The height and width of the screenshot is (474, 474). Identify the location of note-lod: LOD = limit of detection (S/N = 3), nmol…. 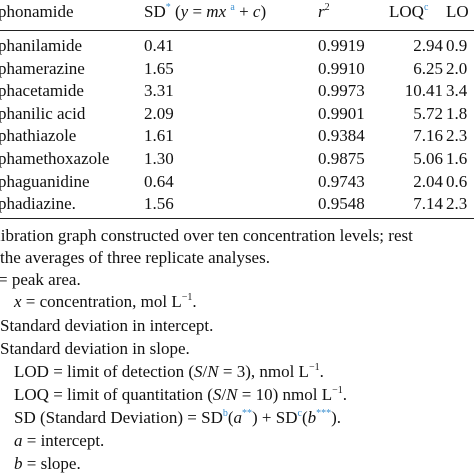
(169, 372).